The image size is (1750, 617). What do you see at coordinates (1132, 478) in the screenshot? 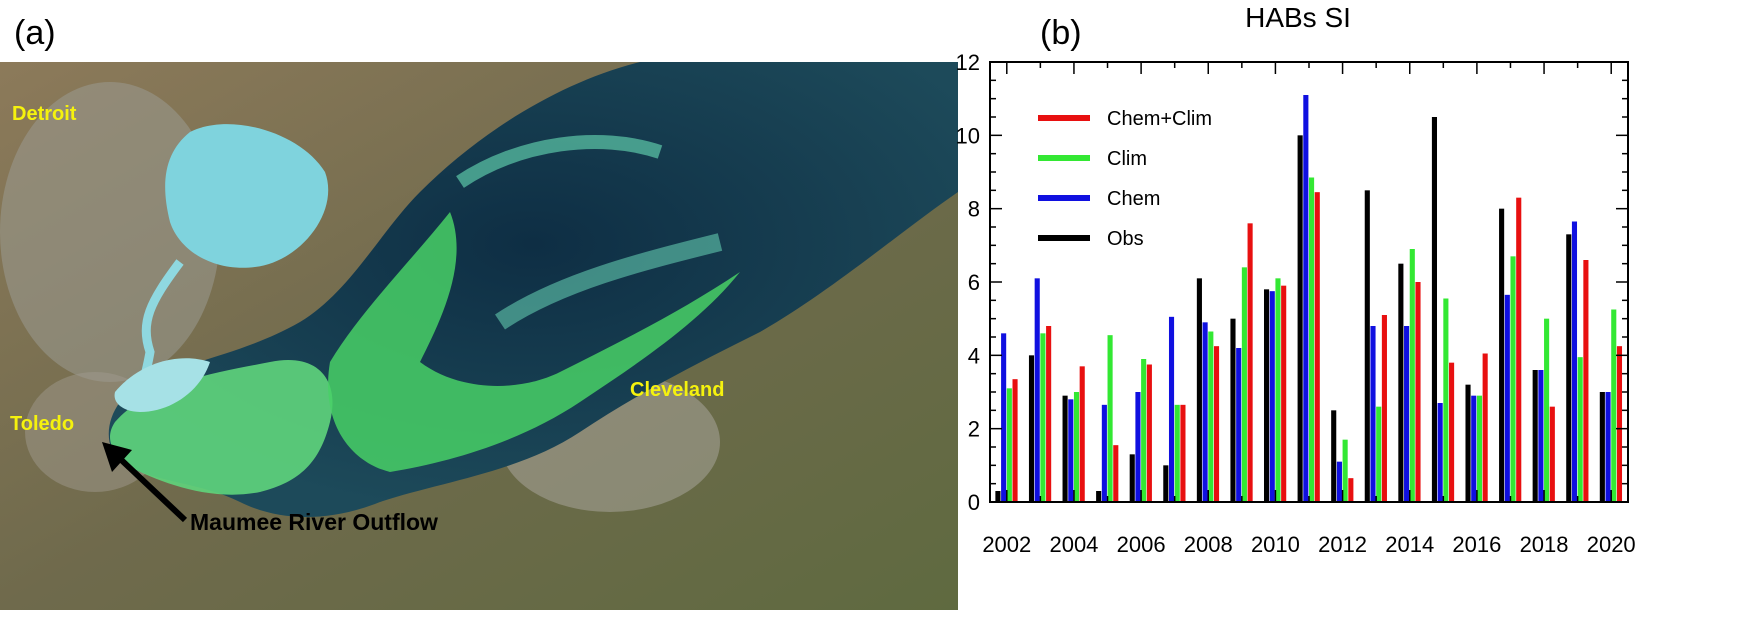
I see `bar-obs-2006` at bounding box center [1132, 478].